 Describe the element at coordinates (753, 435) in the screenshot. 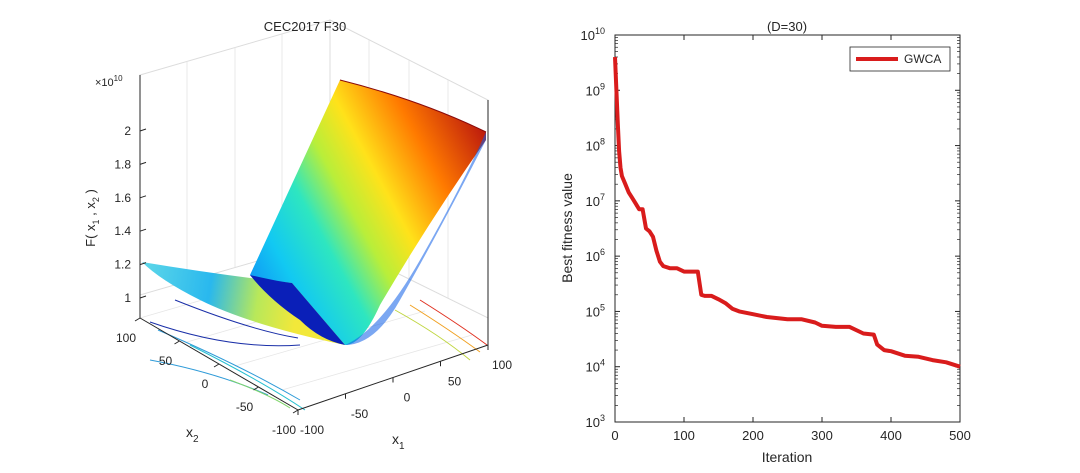

I see `x-tick-label: 200` at that location.